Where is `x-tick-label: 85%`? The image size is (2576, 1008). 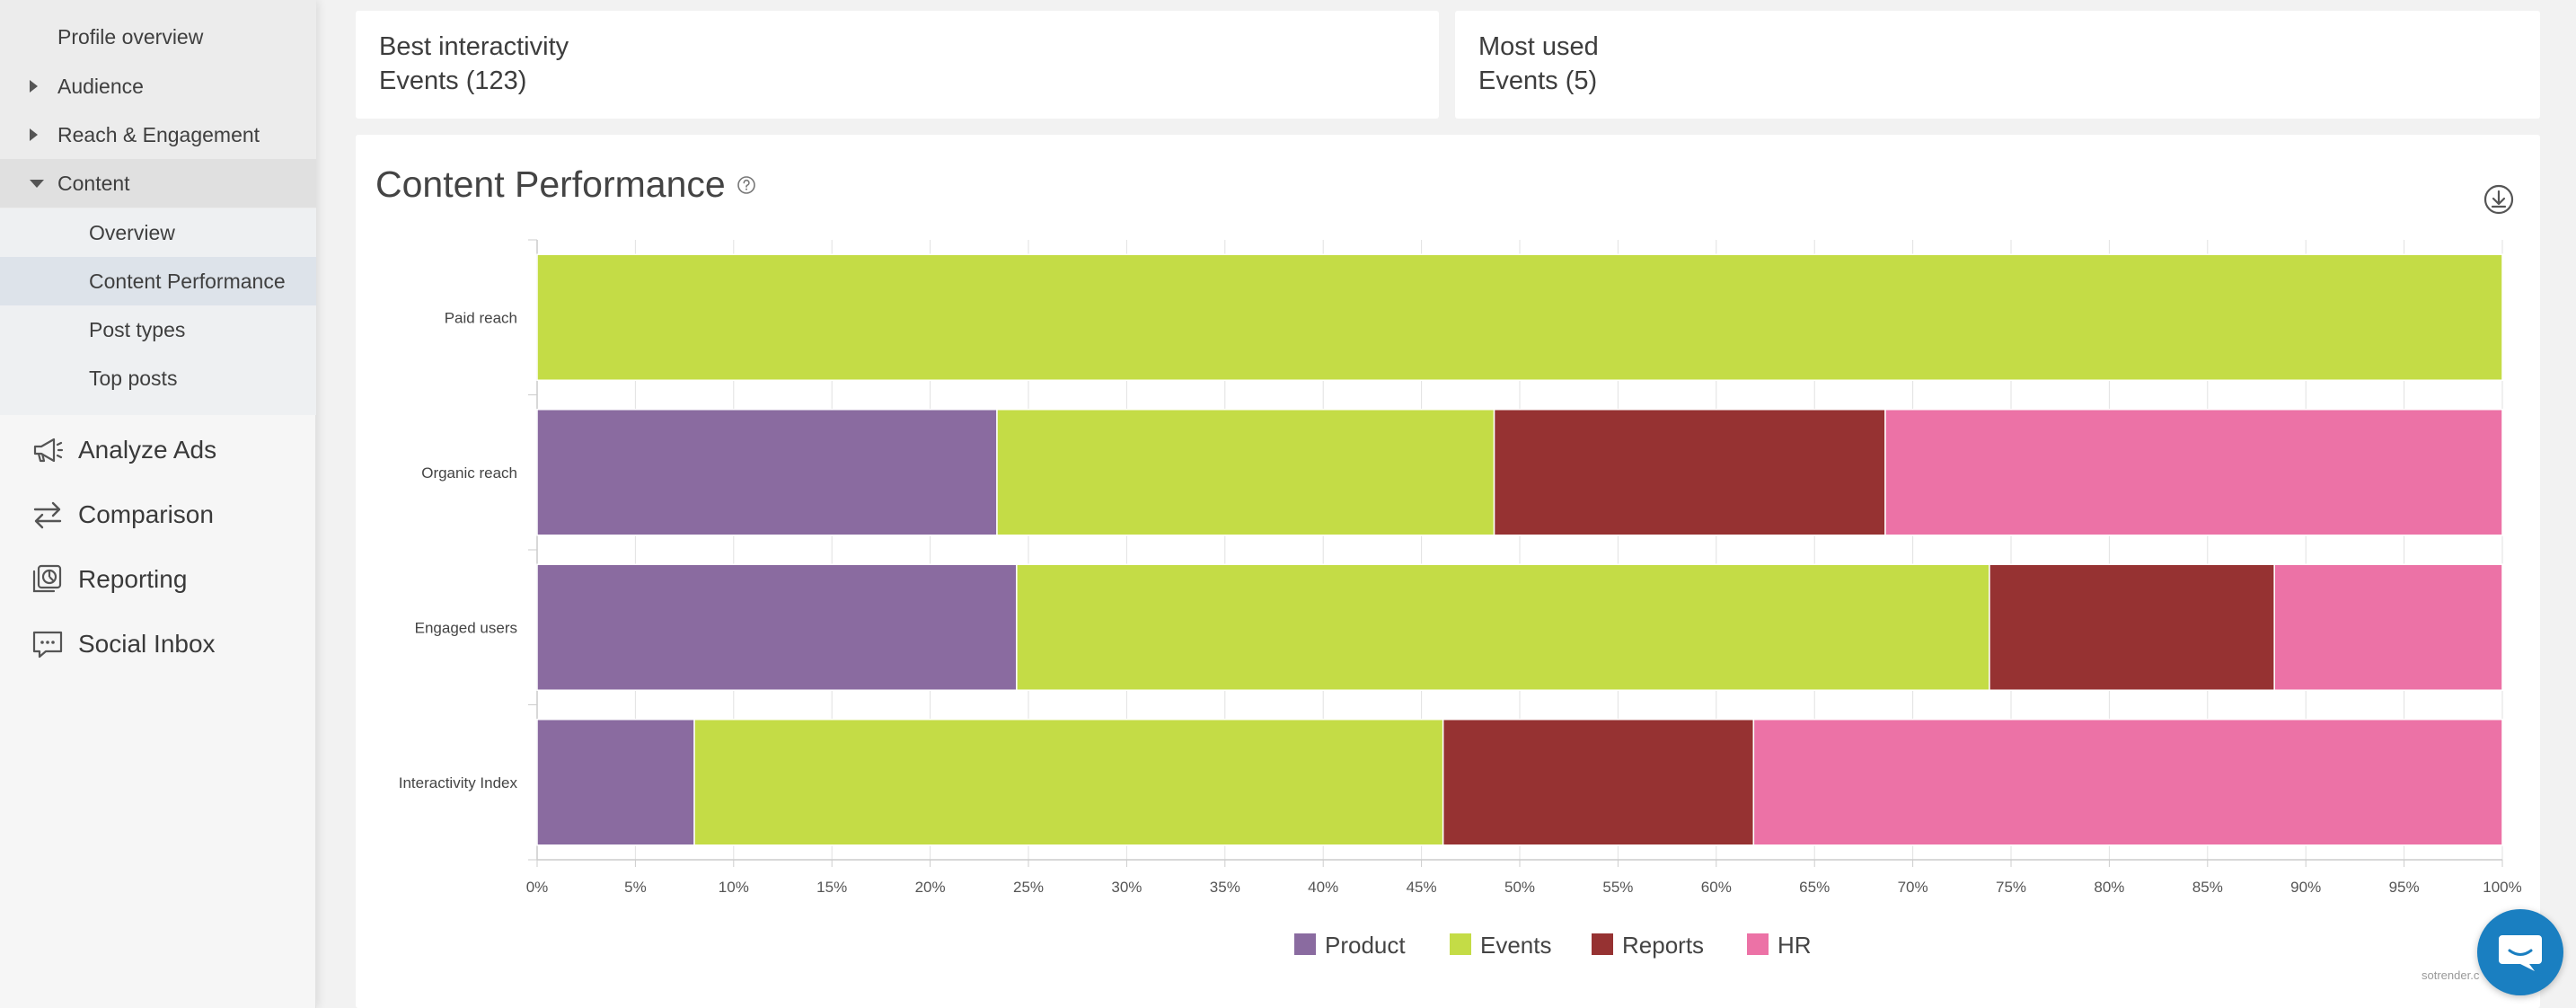
x-tick-label: 85% is located at coordinates (2207, 888).